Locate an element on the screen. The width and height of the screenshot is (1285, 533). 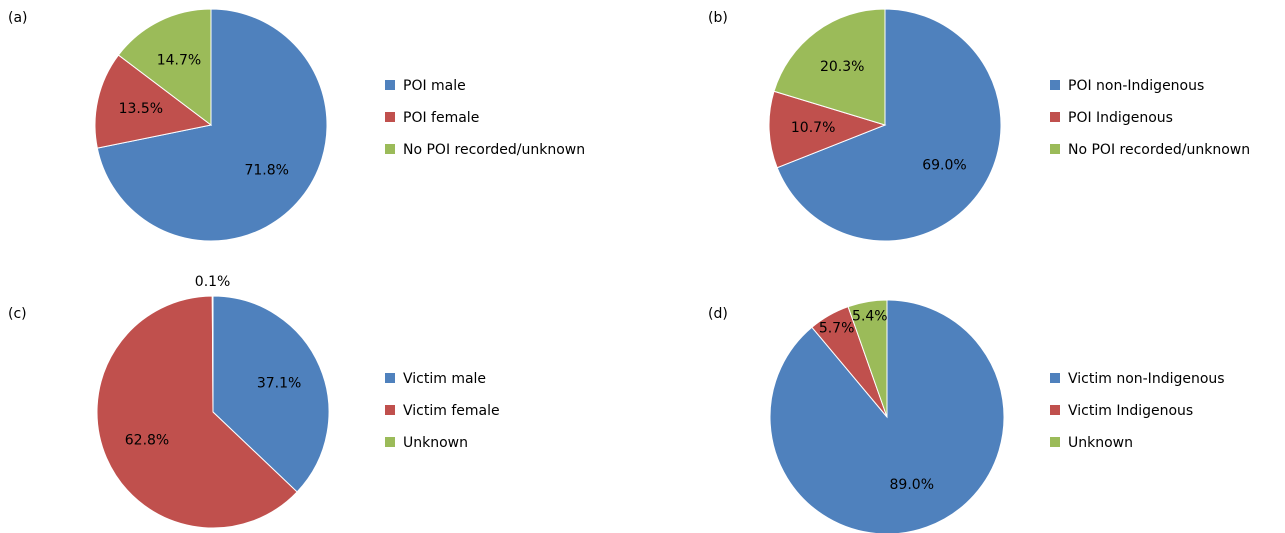
data-label: 37.1% is located at coordinates (279, 384).